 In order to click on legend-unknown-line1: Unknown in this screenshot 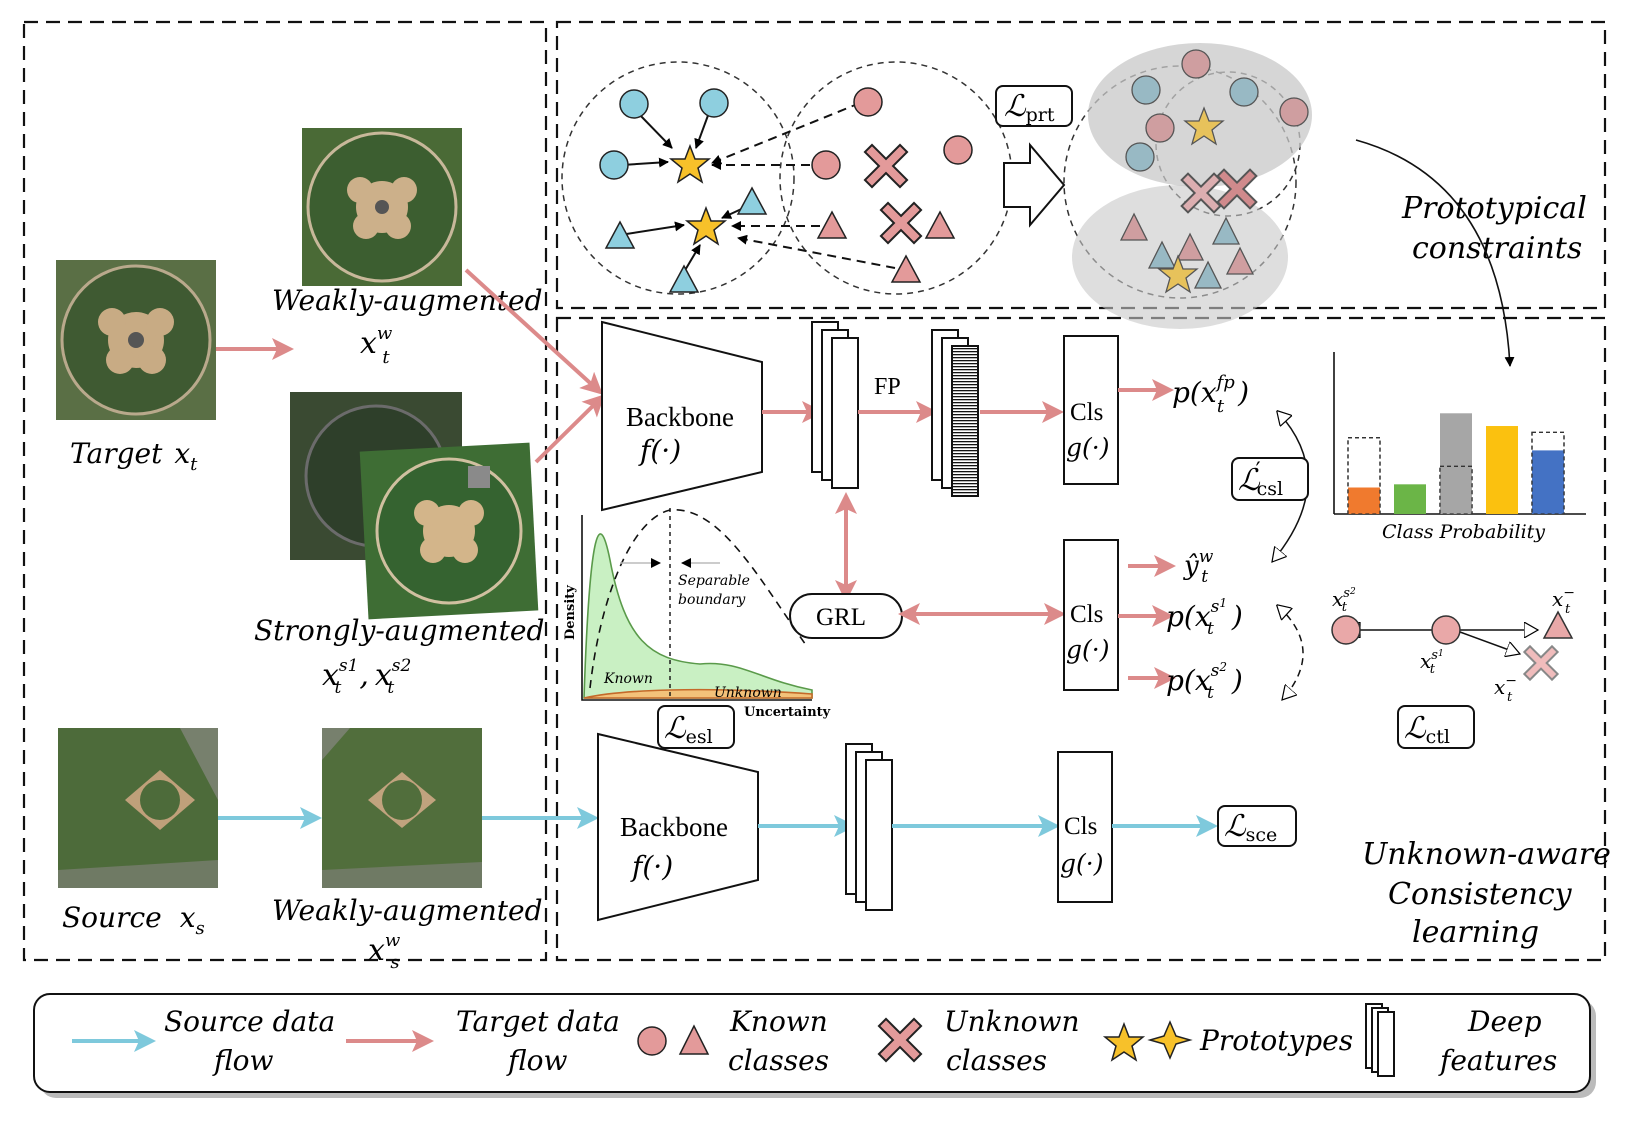, I will do `click(1012, 1021)`.